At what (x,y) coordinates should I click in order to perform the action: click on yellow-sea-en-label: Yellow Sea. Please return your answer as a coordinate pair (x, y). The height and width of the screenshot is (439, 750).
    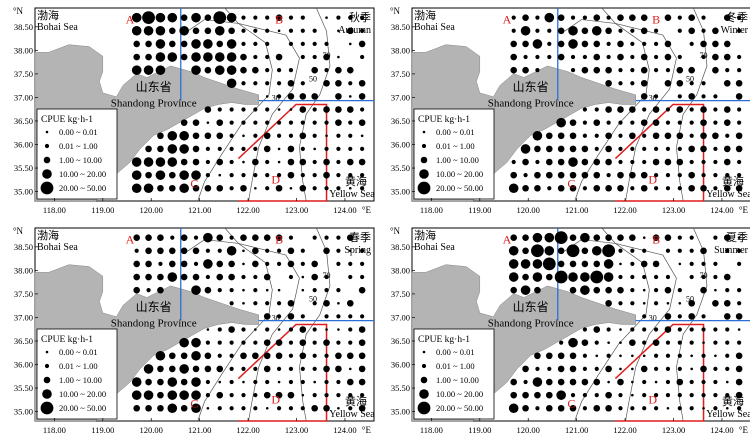
    Looking at the image, I should click on (352, 414).